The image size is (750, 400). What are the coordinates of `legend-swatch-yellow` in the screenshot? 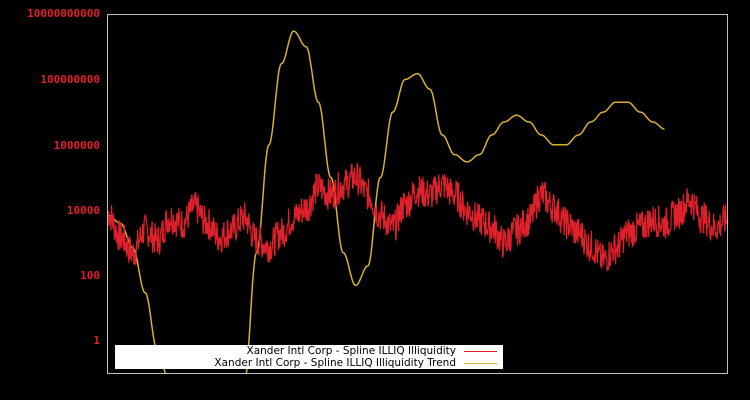 It's located at (480, 363).